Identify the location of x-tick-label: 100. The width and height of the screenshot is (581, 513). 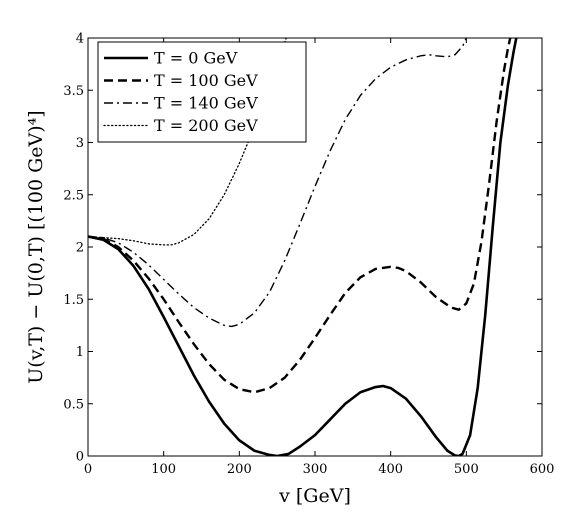
(163, 469).